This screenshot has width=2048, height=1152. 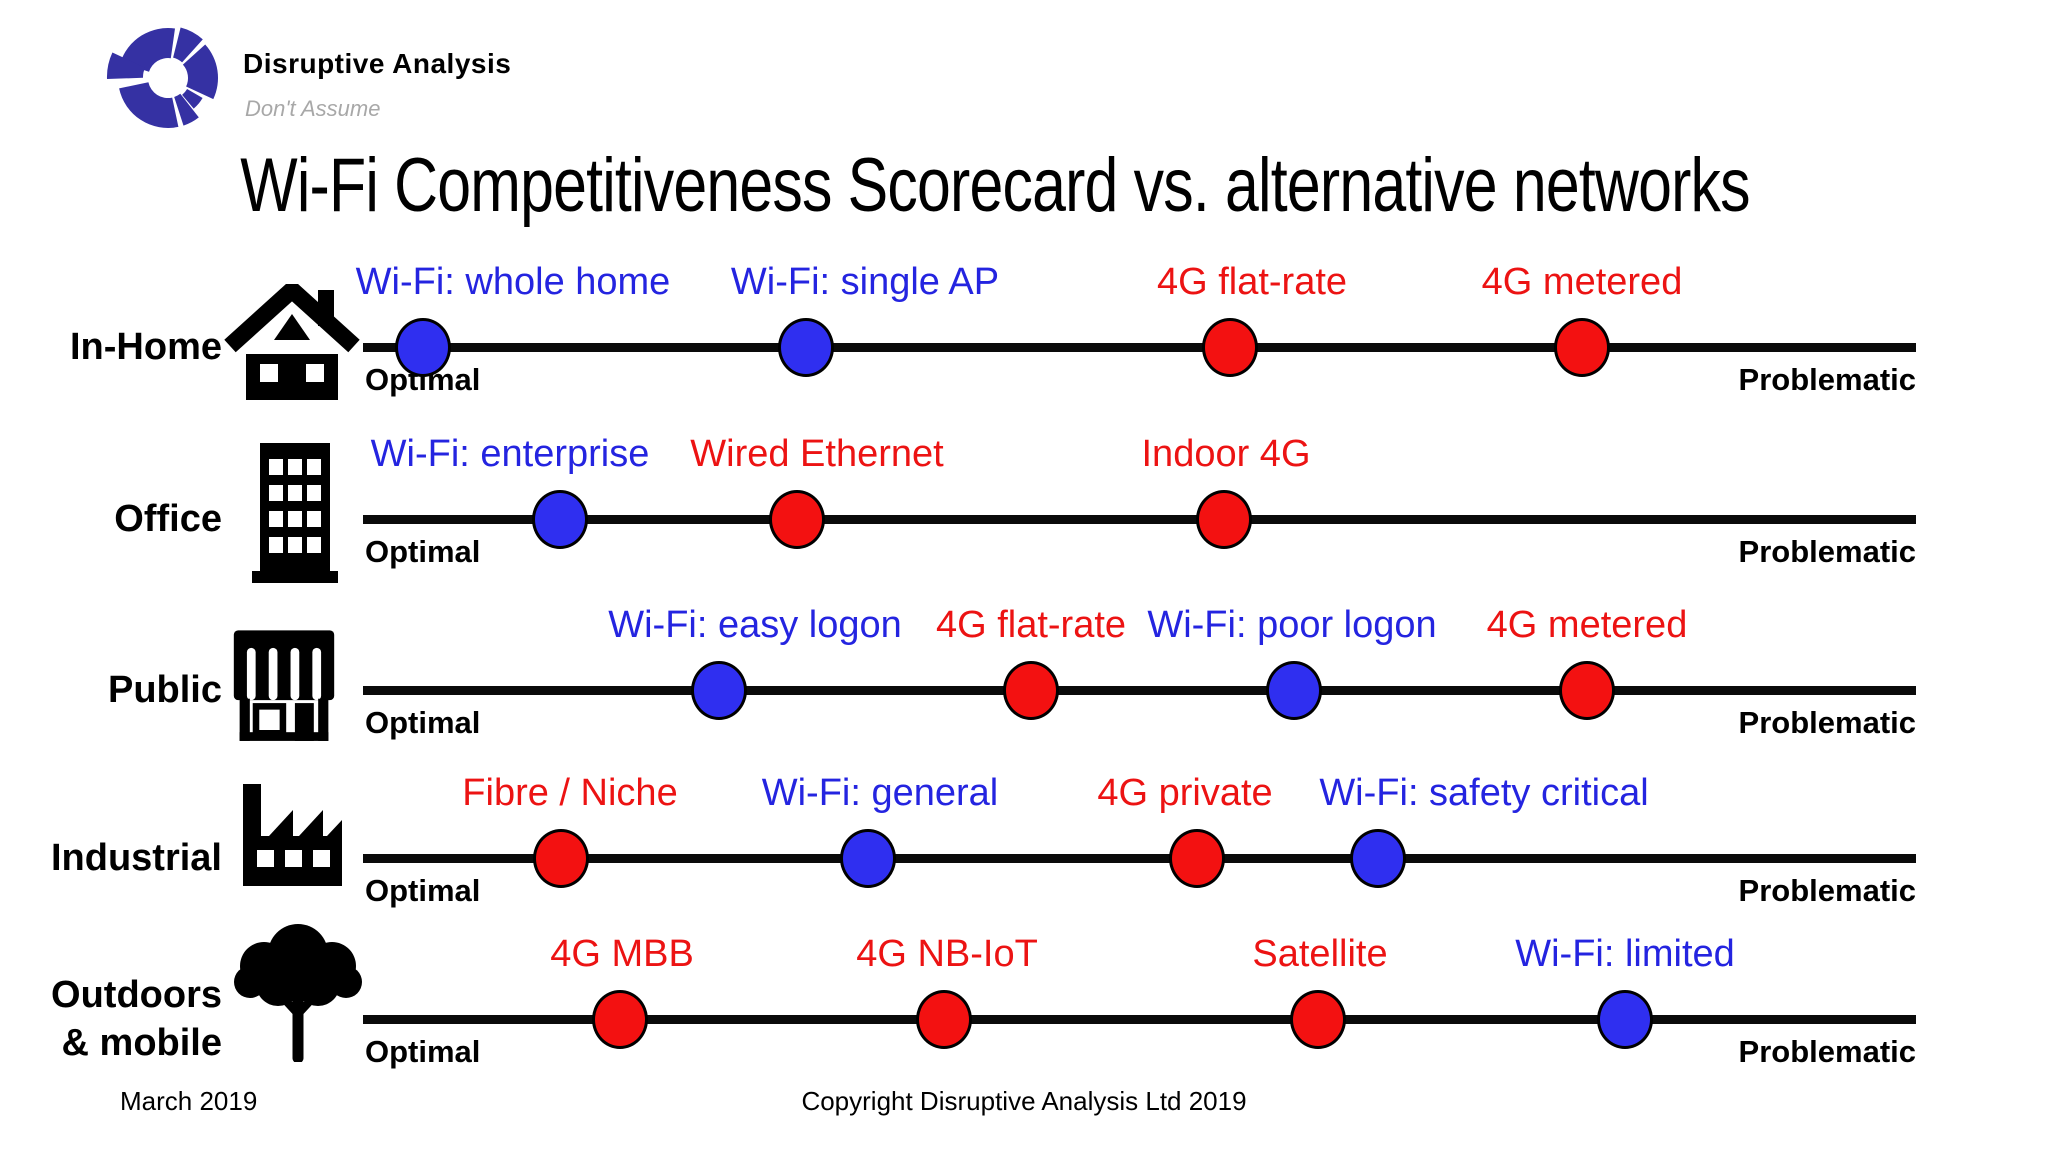 I want to click on dot-label: Satellite, so click(x=1320, y=954).